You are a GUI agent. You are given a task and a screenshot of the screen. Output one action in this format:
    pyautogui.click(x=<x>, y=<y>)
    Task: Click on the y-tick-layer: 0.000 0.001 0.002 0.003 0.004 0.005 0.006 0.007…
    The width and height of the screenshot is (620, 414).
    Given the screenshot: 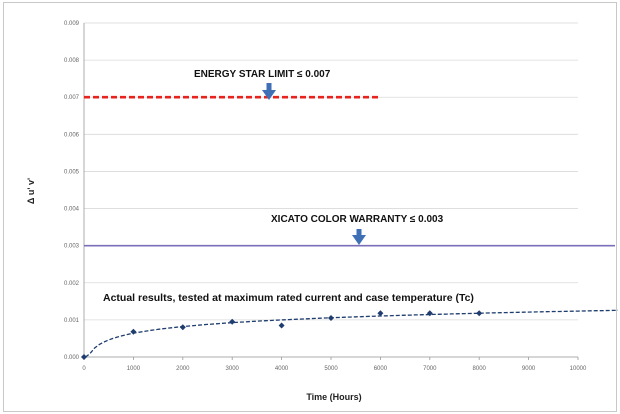 What is the action you would take?
    pyautogui.click(x=72, y=191)
    